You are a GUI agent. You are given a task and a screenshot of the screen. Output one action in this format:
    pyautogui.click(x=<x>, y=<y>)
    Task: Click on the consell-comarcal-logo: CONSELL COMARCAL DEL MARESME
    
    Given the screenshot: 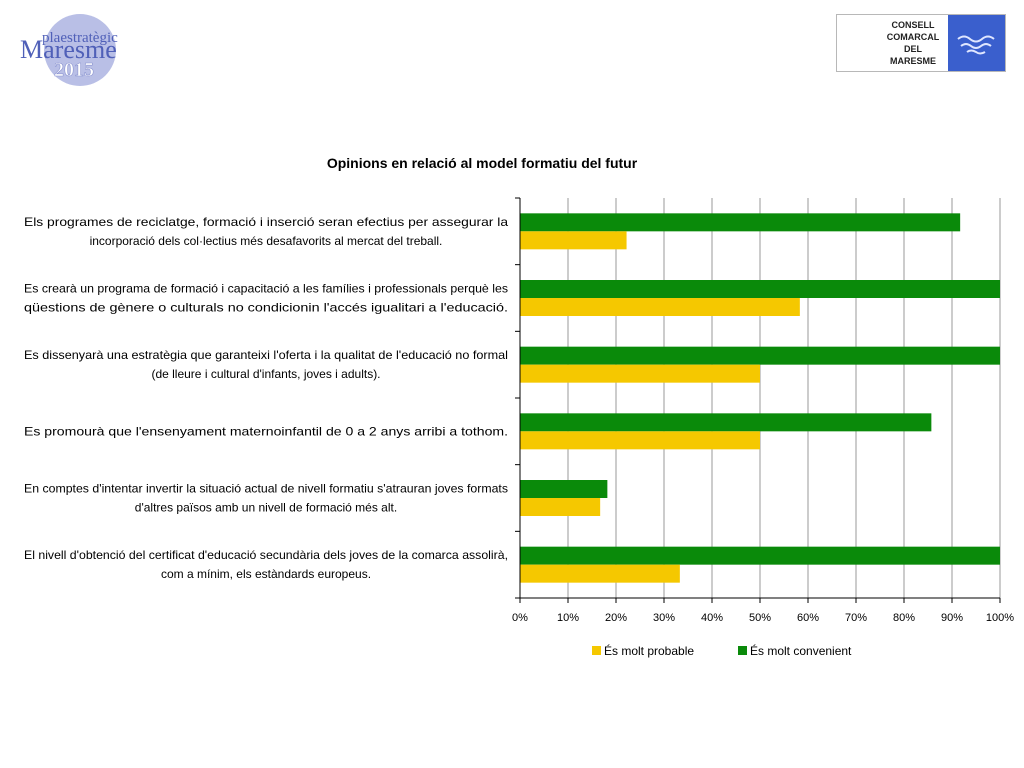 What is the action you would take?
    pyautogui.click(x=921, y=43)
    